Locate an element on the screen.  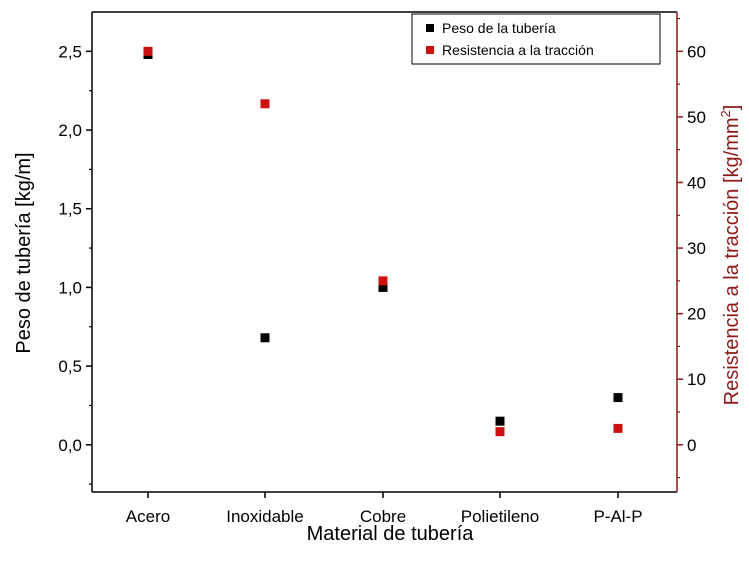
peso-point-cobre is located at coordinates (383, 287).